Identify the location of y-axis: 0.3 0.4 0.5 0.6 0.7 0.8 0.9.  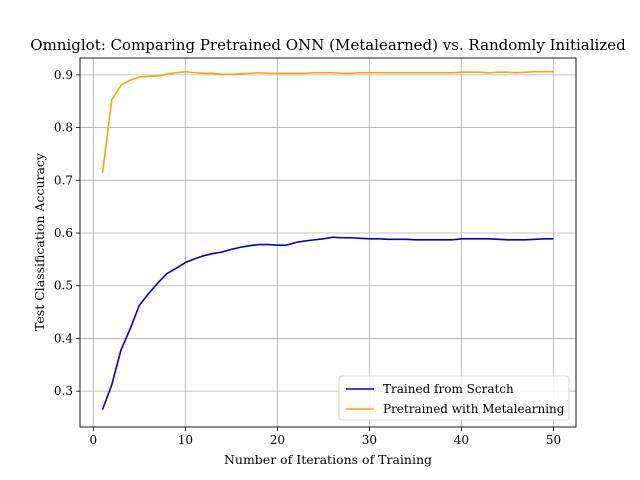
(67, 233).